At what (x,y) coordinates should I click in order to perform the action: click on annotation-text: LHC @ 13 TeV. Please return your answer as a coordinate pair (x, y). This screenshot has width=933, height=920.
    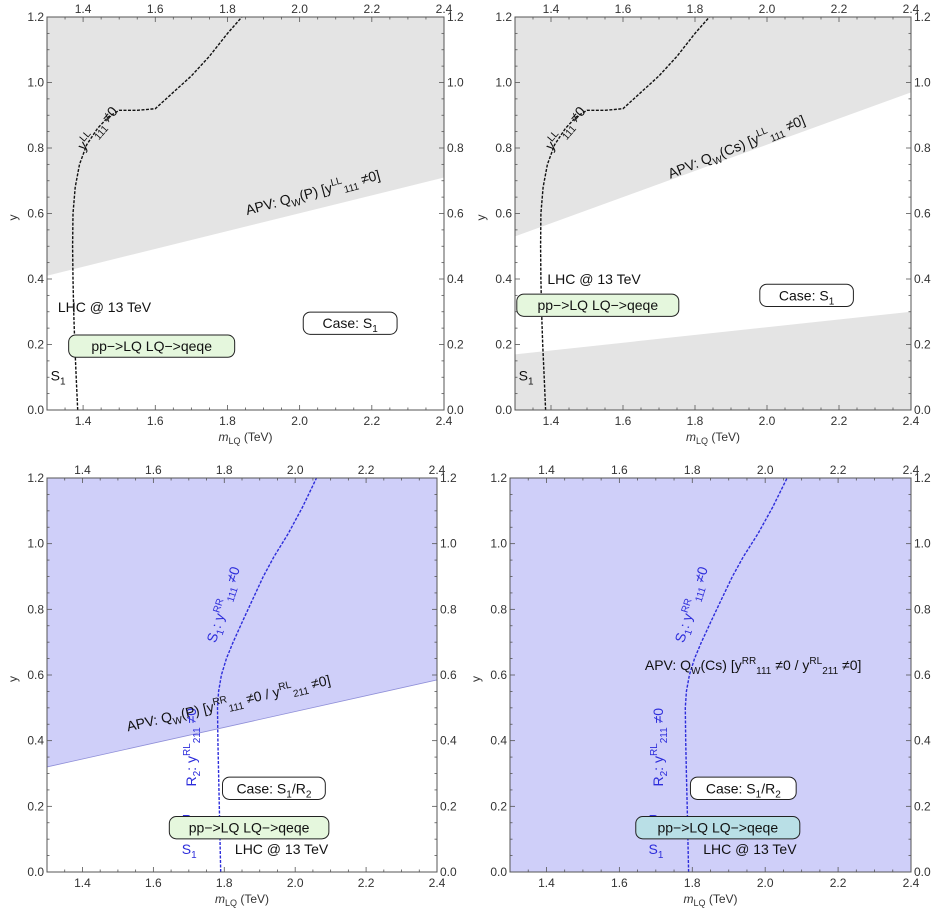
    Looking at the image, I should click on (105, 307).